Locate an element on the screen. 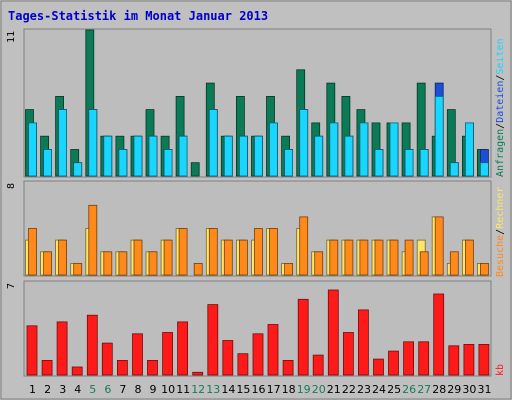 This screenshot has height=400, width=512. legend-top-panel-part-2: Dateien is located at coordinates (500, 102).